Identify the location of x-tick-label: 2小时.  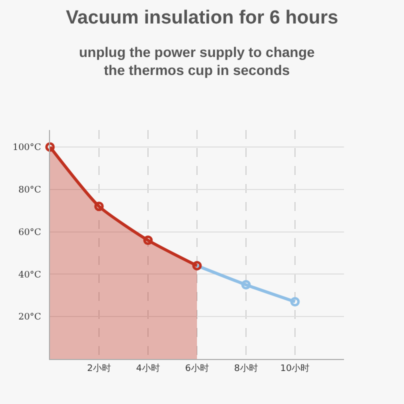
(99, 368).